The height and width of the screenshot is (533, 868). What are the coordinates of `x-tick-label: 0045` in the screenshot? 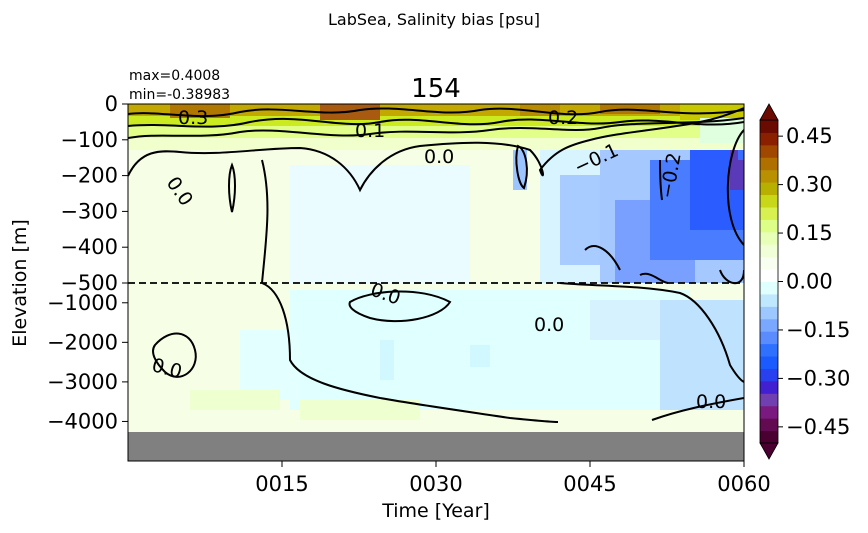 It's located at (589, 484).